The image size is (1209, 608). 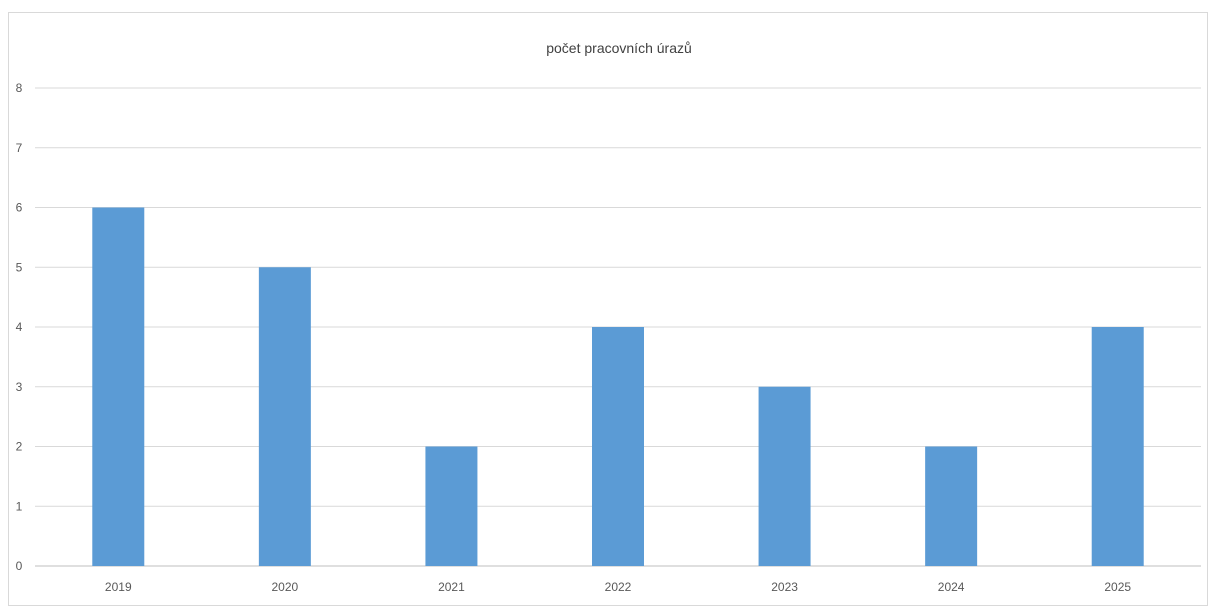 I want to click on chart-title: počet pracovních úrazů, so click(x=619, y=48).